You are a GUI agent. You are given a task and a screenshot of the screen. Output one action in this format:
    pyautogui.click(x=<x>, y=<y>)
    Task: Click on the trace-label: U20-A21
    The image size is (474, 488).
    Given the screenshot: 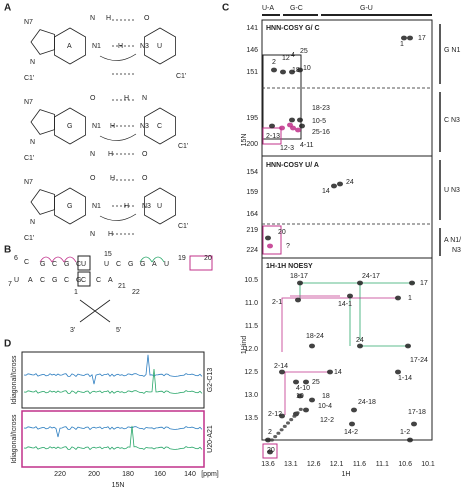 What is the action you would take?
    pyautogui.click(x=210, y=439)
    